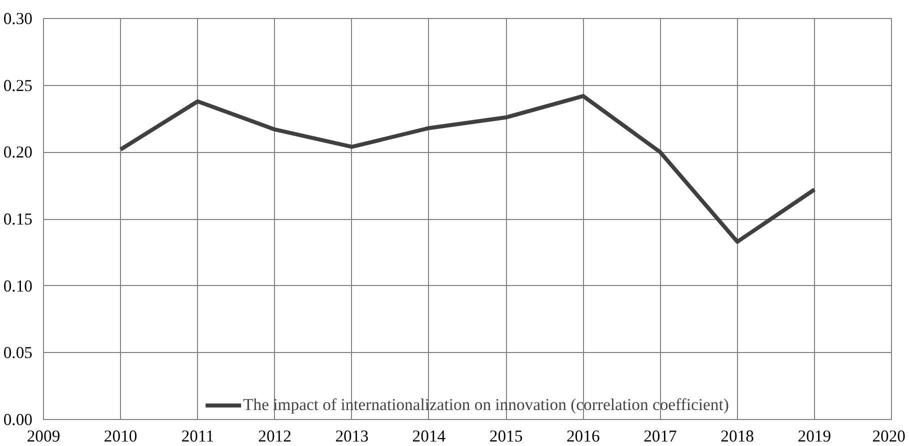 Image resolution: width=909 pixels, height=446 pixels. What do you see at coordinates (18, 152) in the screenshot?
I see `y-tick-label: 0.20` at bounding box center [18, 152].